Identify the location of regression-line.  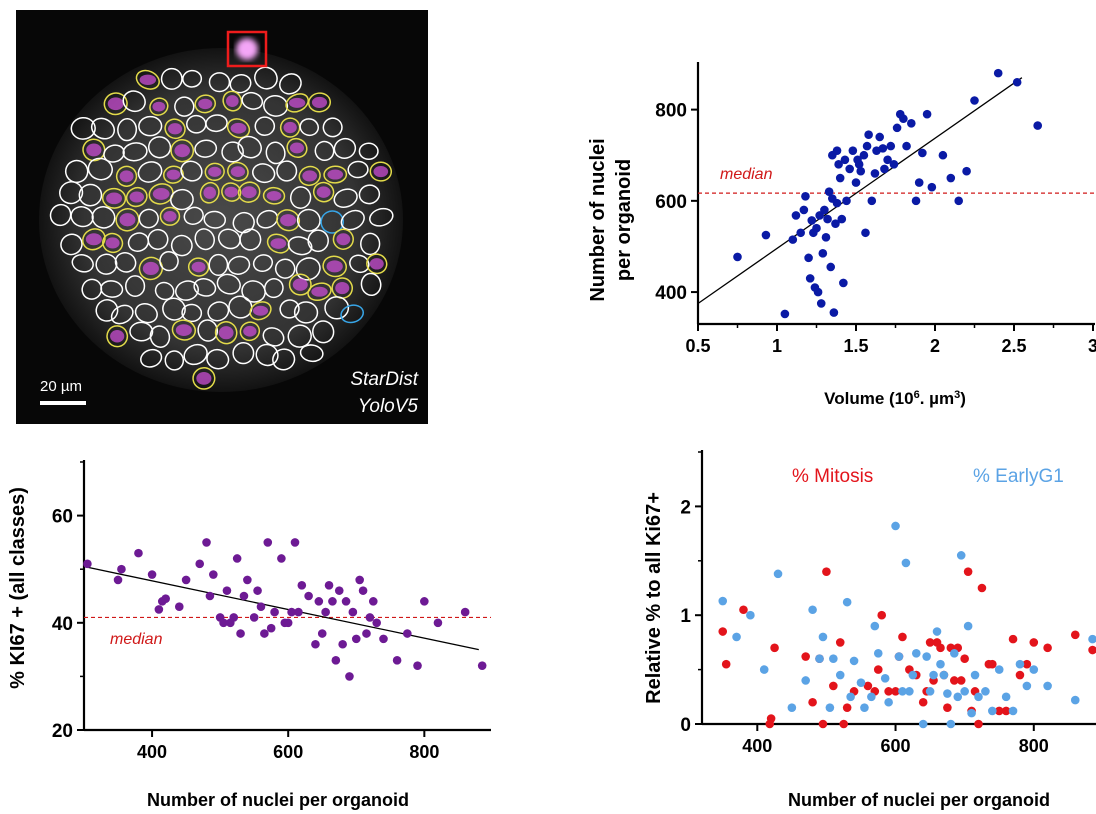
(281, 608).